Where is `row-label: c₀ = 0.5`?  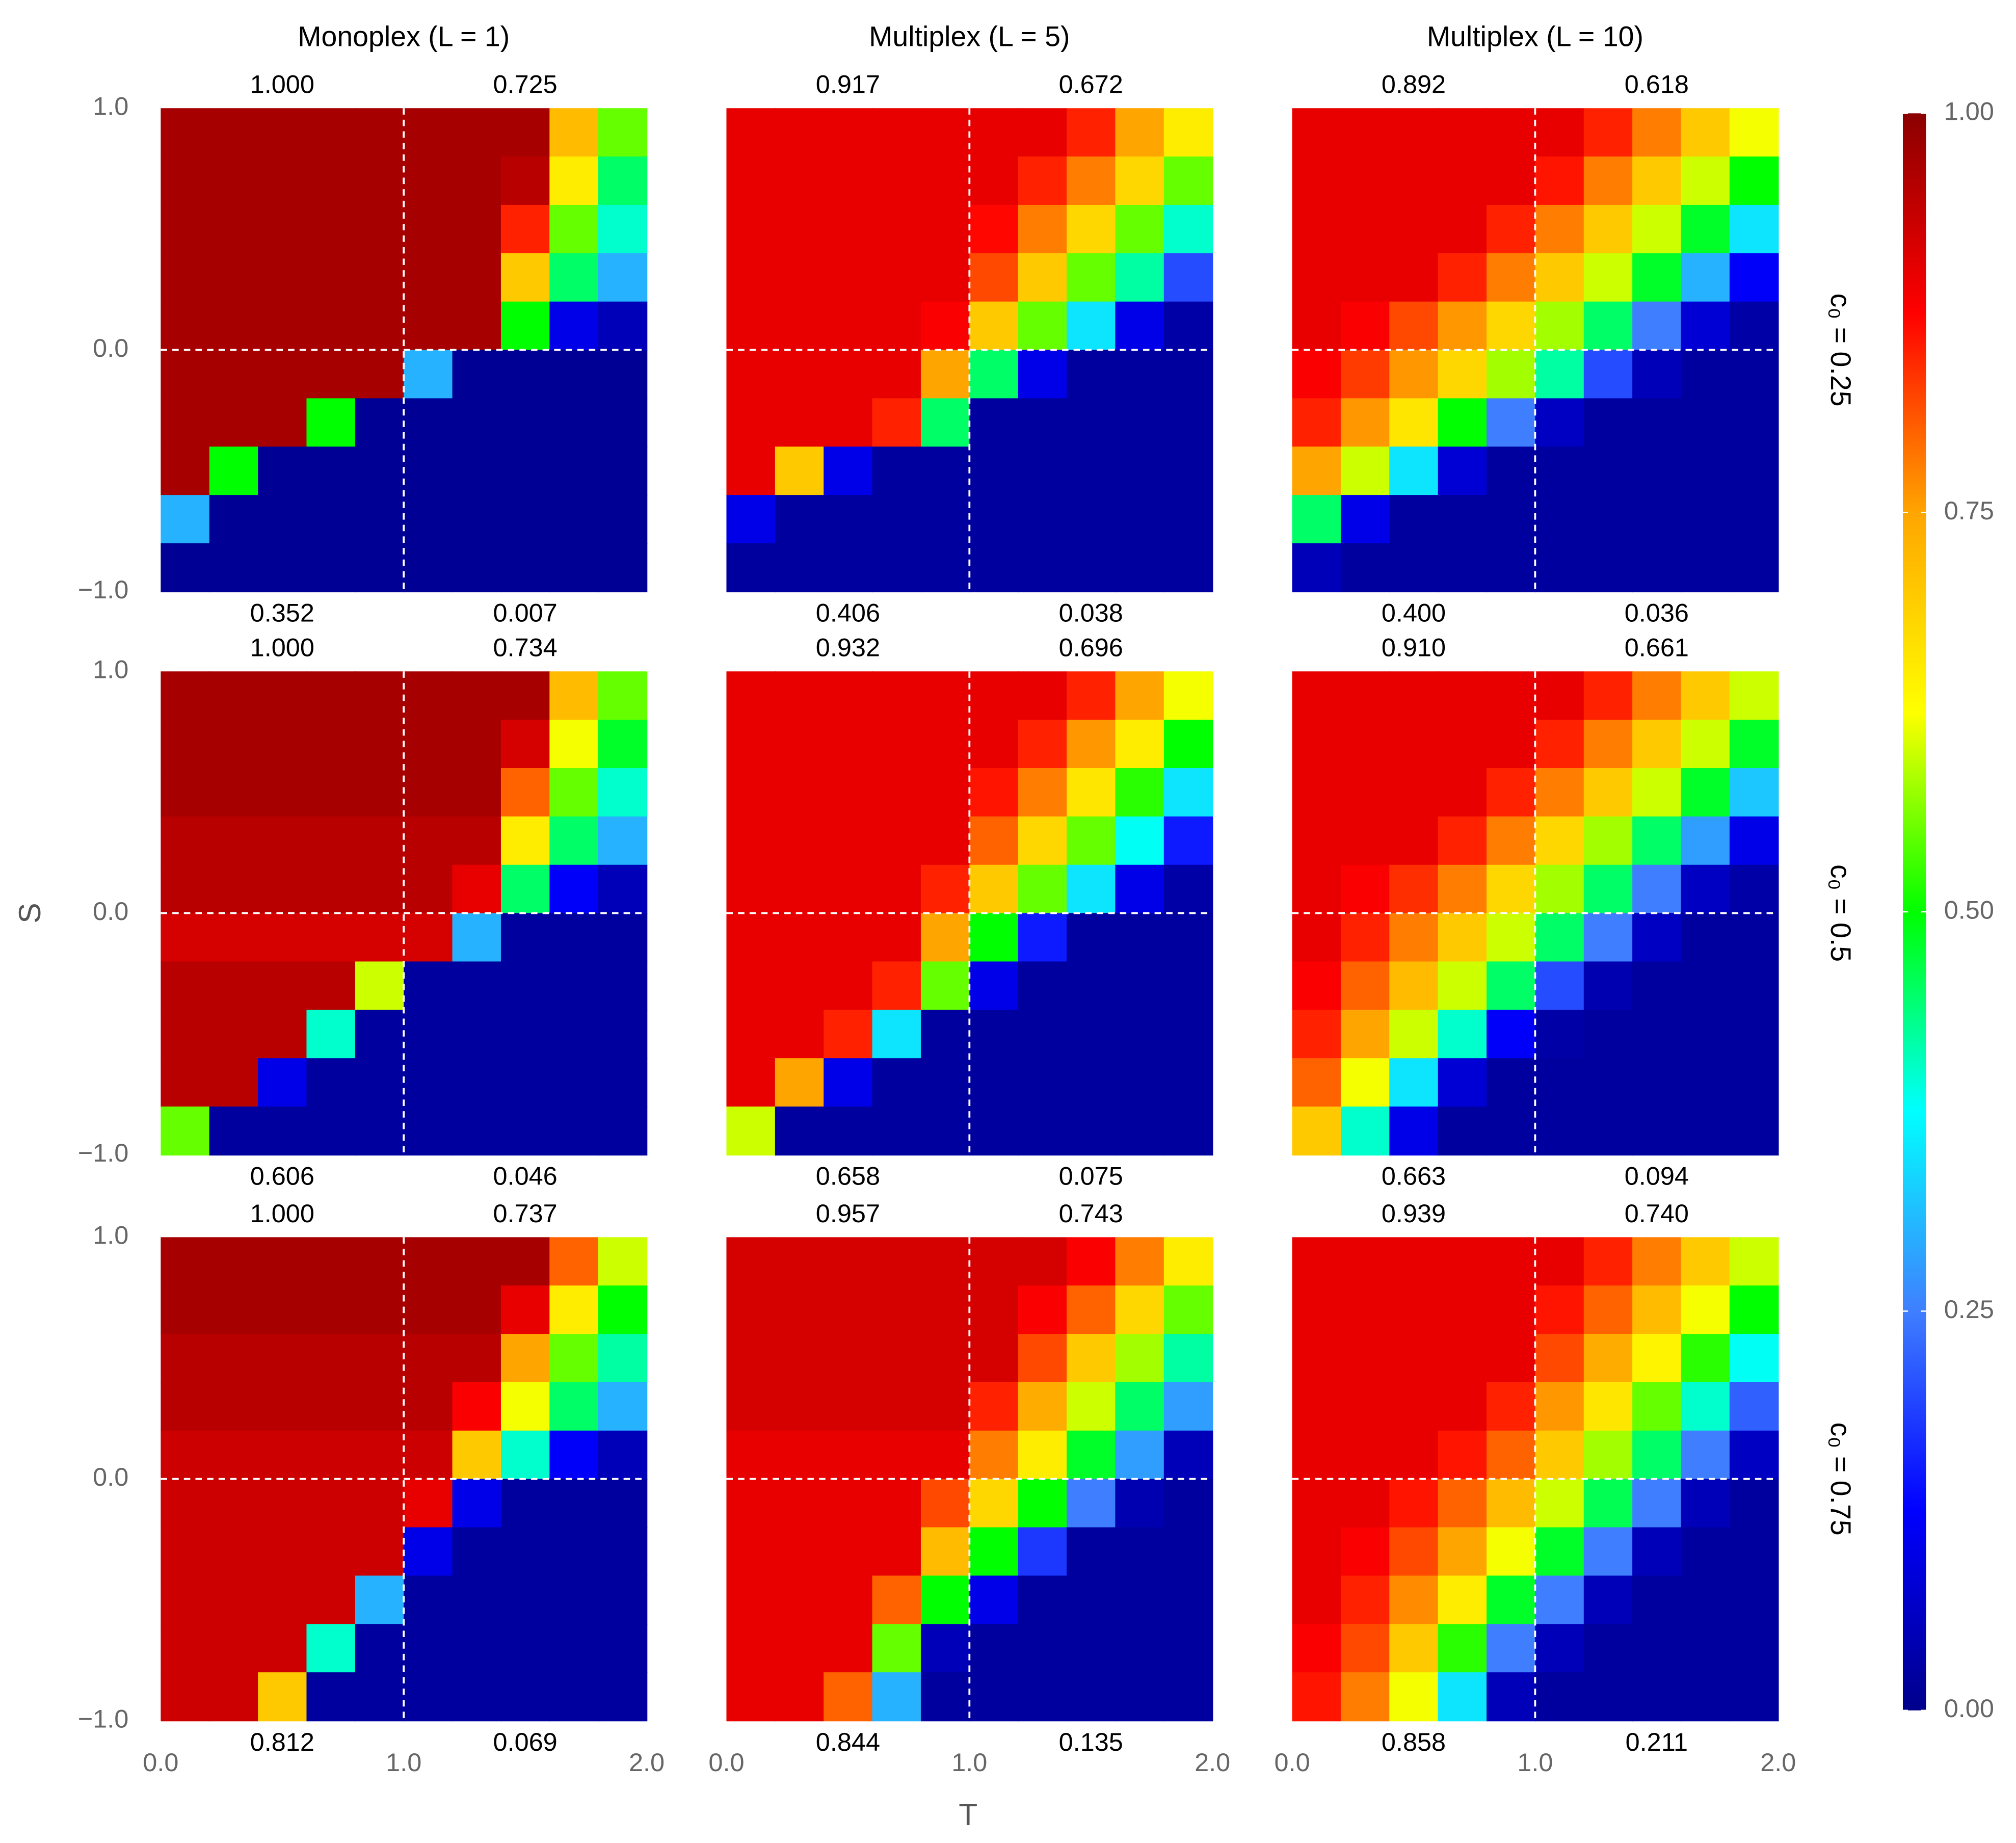
row-label: c₀ = 0.5 is located at coordinates (1840, 913).